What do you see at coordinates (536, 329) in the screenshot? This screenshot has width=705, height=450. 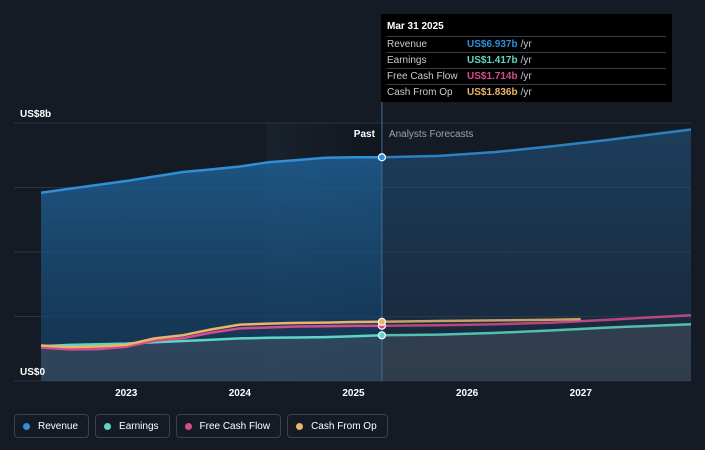 I see `earnings-line-forecast` at bounding box center [536, 329].